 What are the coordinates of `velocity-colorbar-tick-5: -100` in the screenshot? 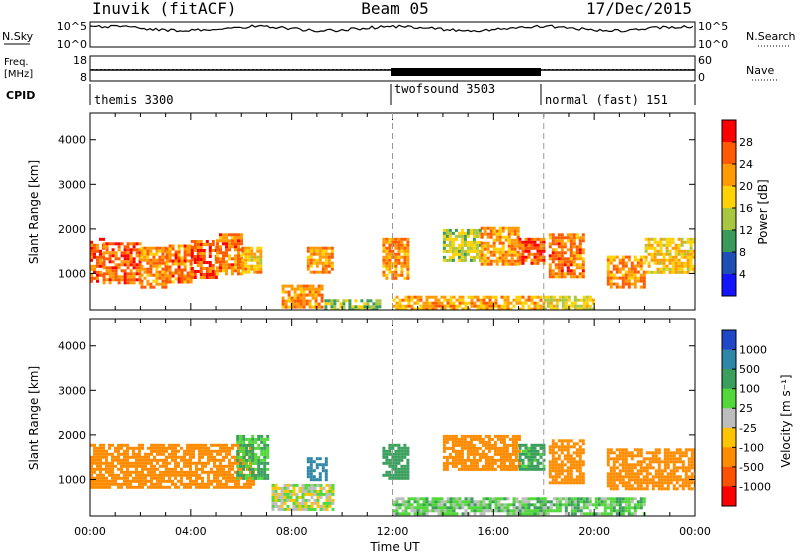 It's located at (751, 447).